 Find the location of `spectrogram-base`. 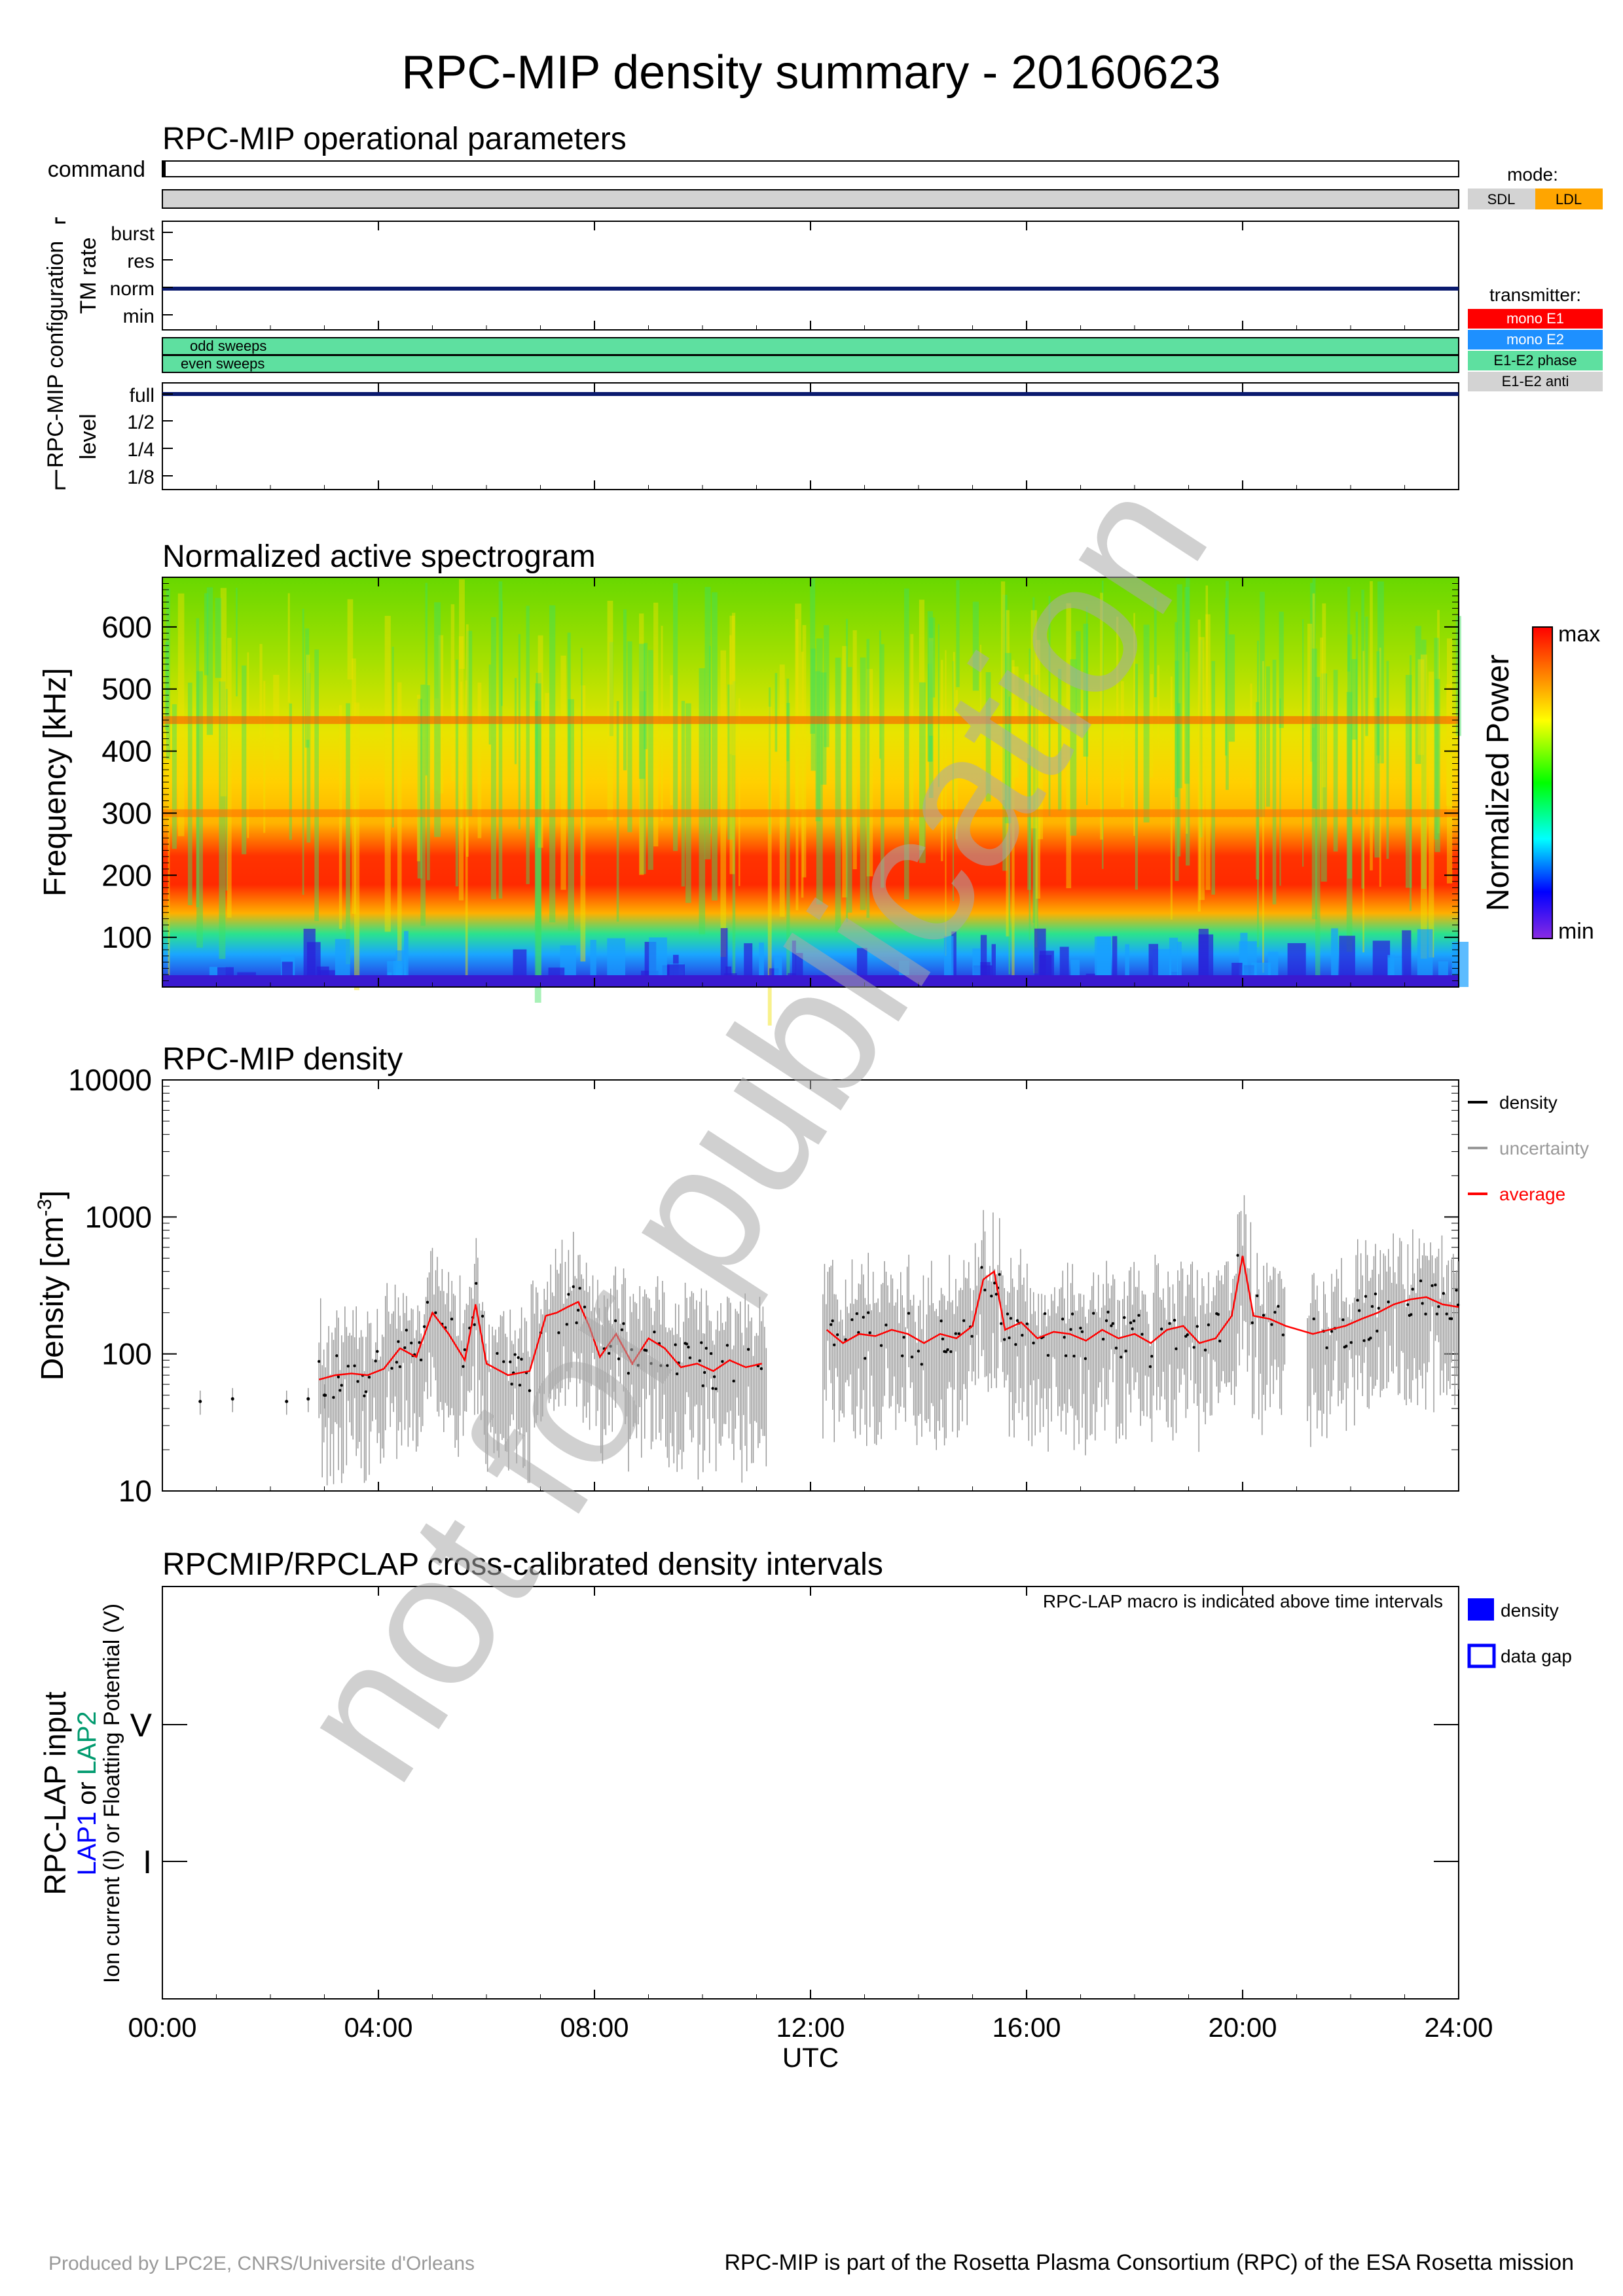

spectrogram-base is located at coordinates (810, 782).